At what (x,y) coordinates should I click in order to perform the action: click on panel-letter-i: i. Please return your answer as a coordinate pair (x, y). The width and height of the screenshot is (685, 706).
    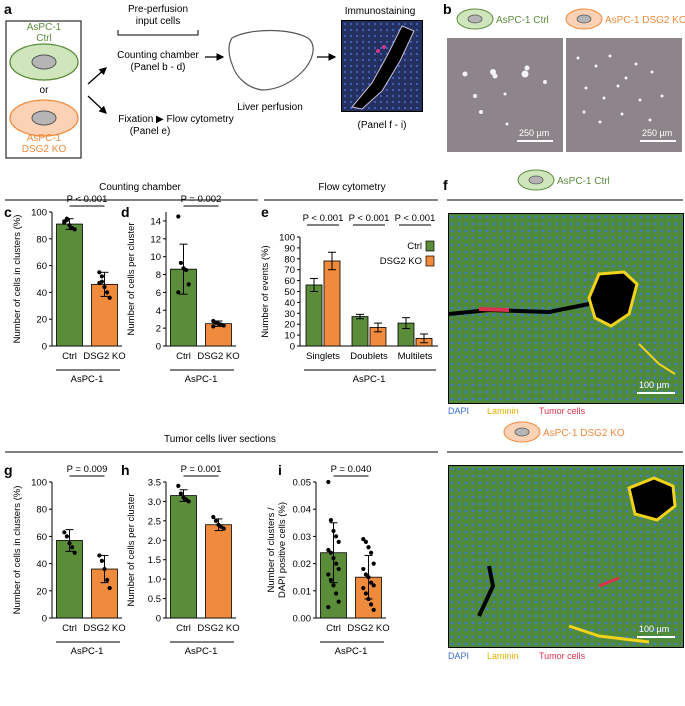
    Looking at the image, I should click on (280, 470).